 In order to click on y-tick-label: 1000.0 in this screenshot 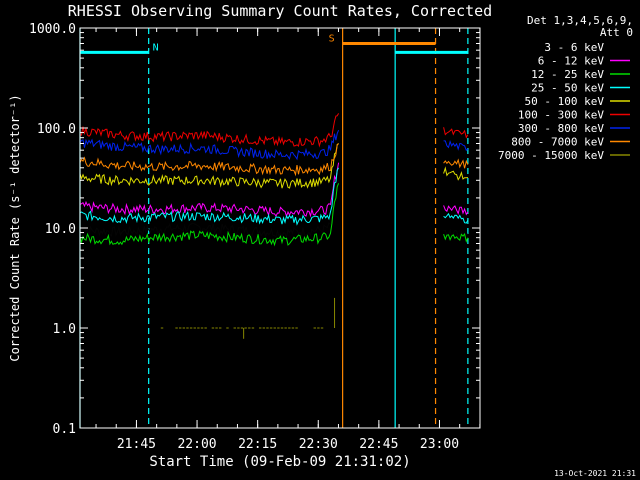, I will do `click(52, 29)`.